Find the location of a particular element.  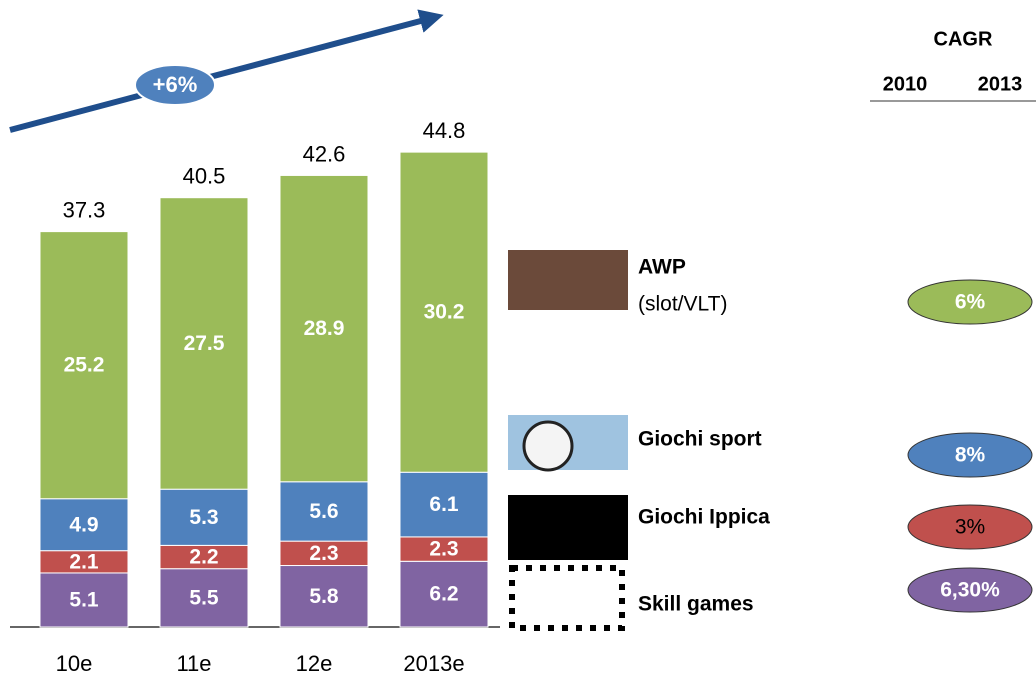

segment-label: 5.5 is located at coordinates (204, 597).